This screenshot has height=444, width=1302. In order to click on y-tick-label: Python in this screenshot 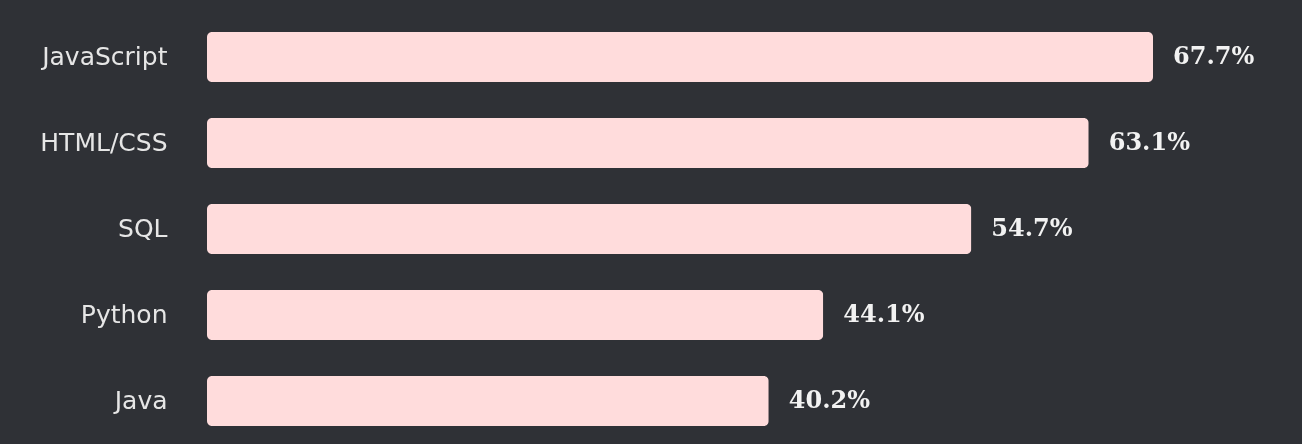, I will do `click(124, 314)`.